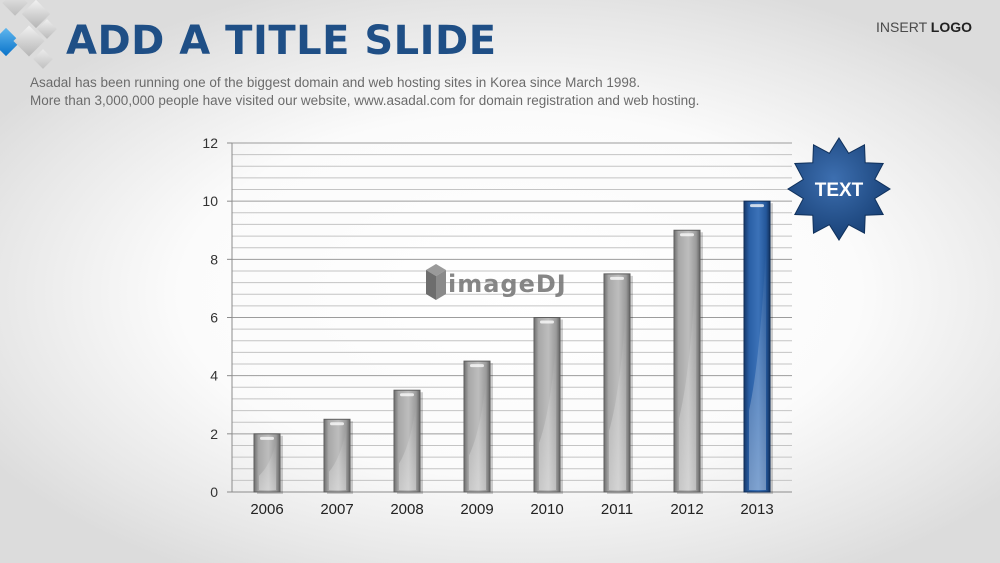 The width and height of the screenshot is (1000, 563). What do you see at coordinates (210, 201) in the screenshot?
I see `y-tick-label: 10` at bounding box center [210, 201].